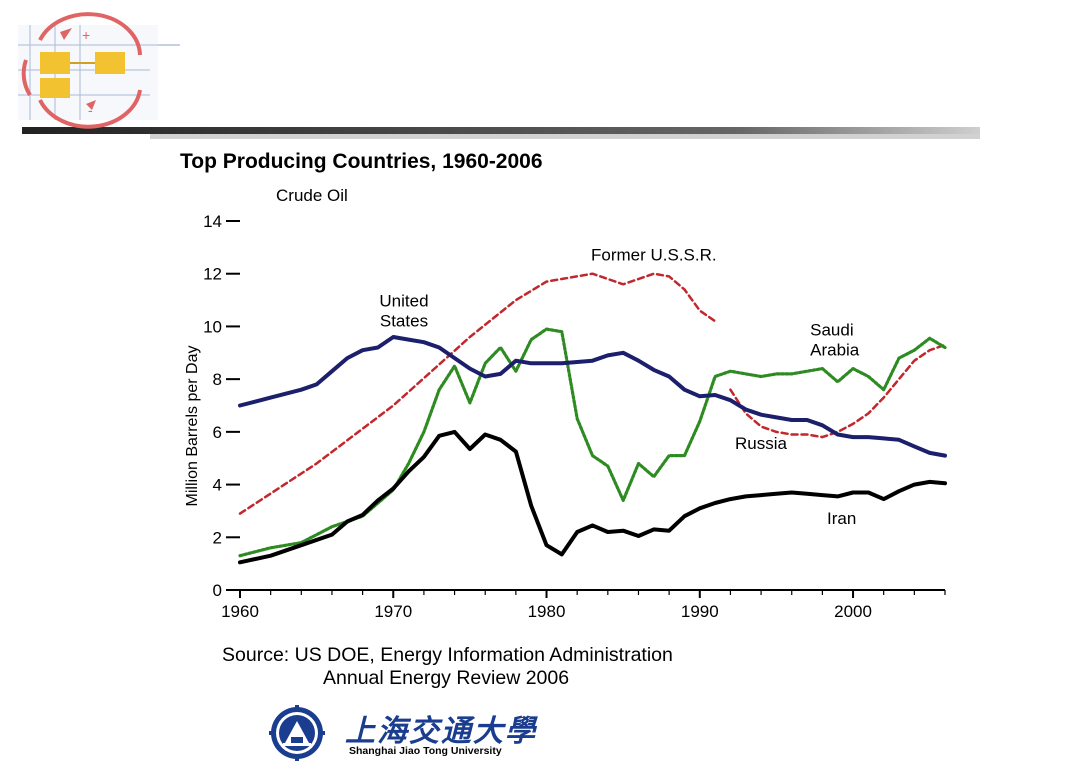 The image size is (1080, 765). Describe the element at coordinates (192, 426) in the screenshot. I see `y-axis-label: Million Barrels per Day` at that location.